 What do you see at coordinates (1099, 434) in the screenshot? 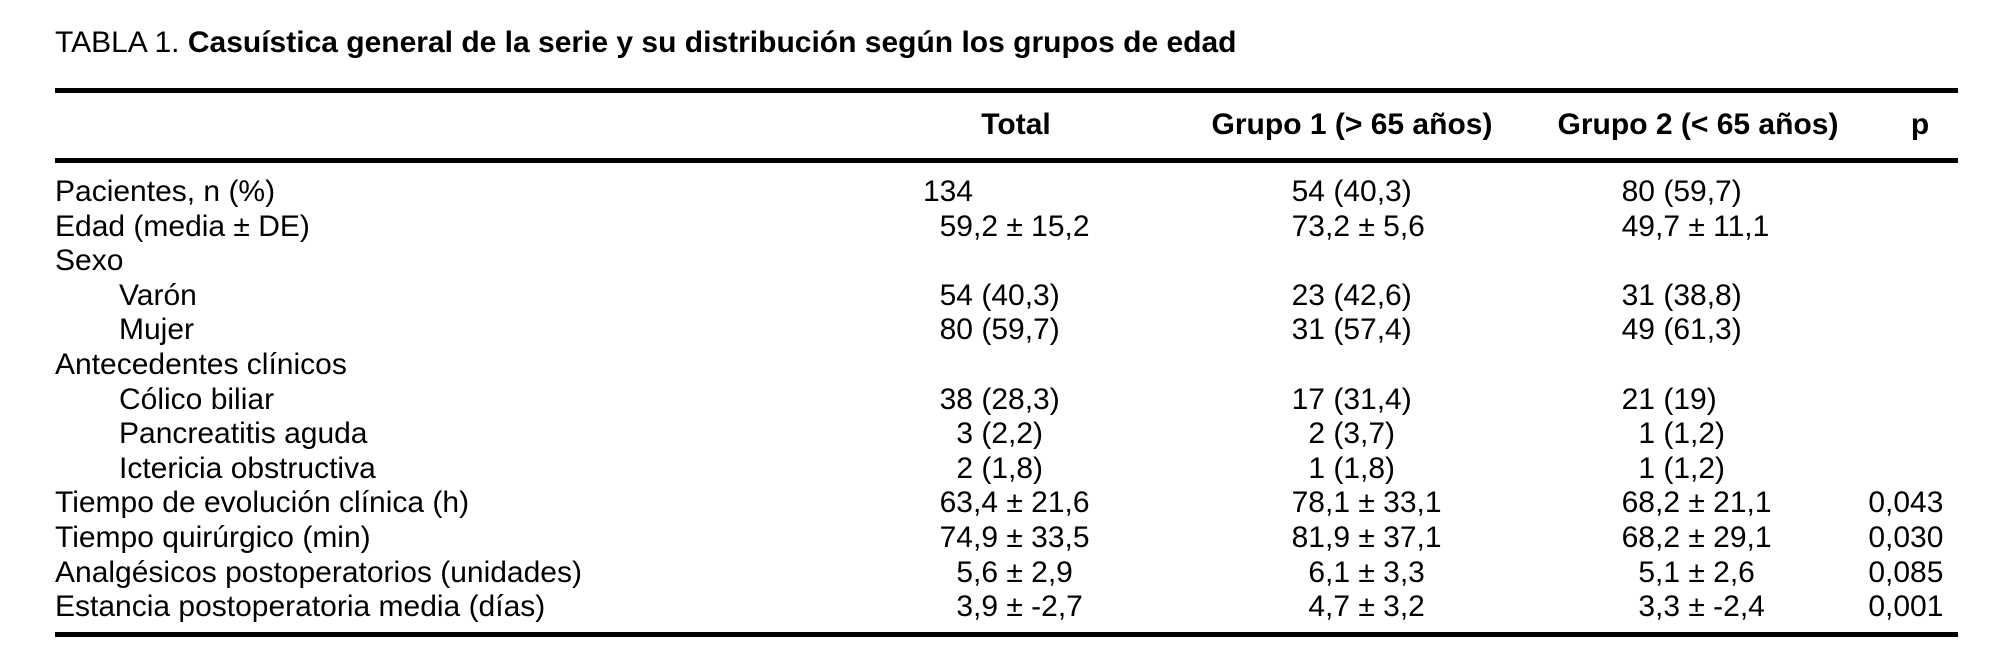
I see `cell-total: 3 (2,2)` at bounding box center [1099, 434].